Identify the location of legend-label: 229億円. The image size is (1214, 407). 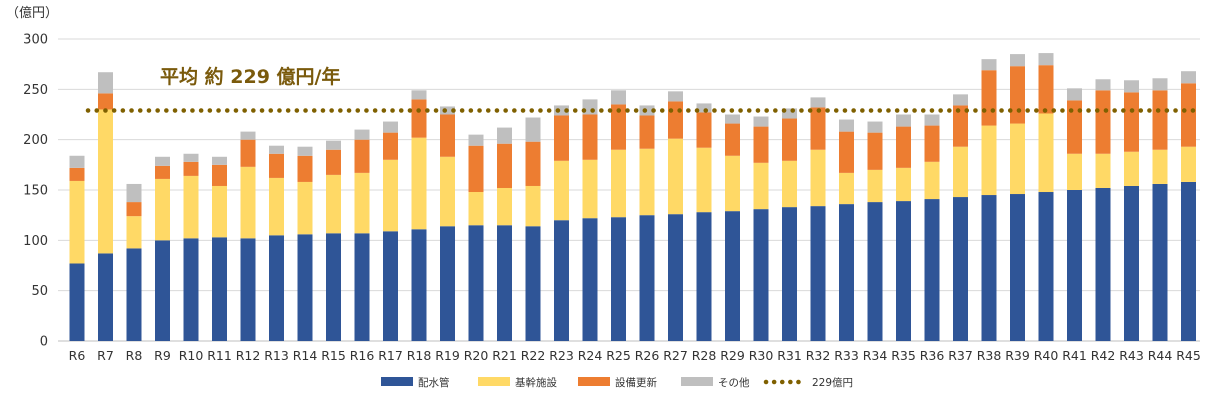
(832, 382).